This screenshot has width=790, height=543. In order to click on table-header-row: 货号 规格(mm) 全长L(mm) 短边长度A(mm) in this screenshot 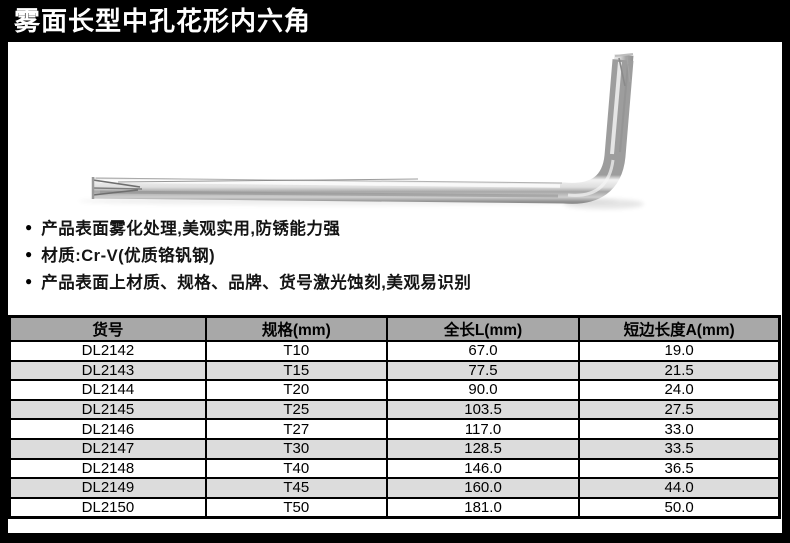, I will do `click(394, 328)`.